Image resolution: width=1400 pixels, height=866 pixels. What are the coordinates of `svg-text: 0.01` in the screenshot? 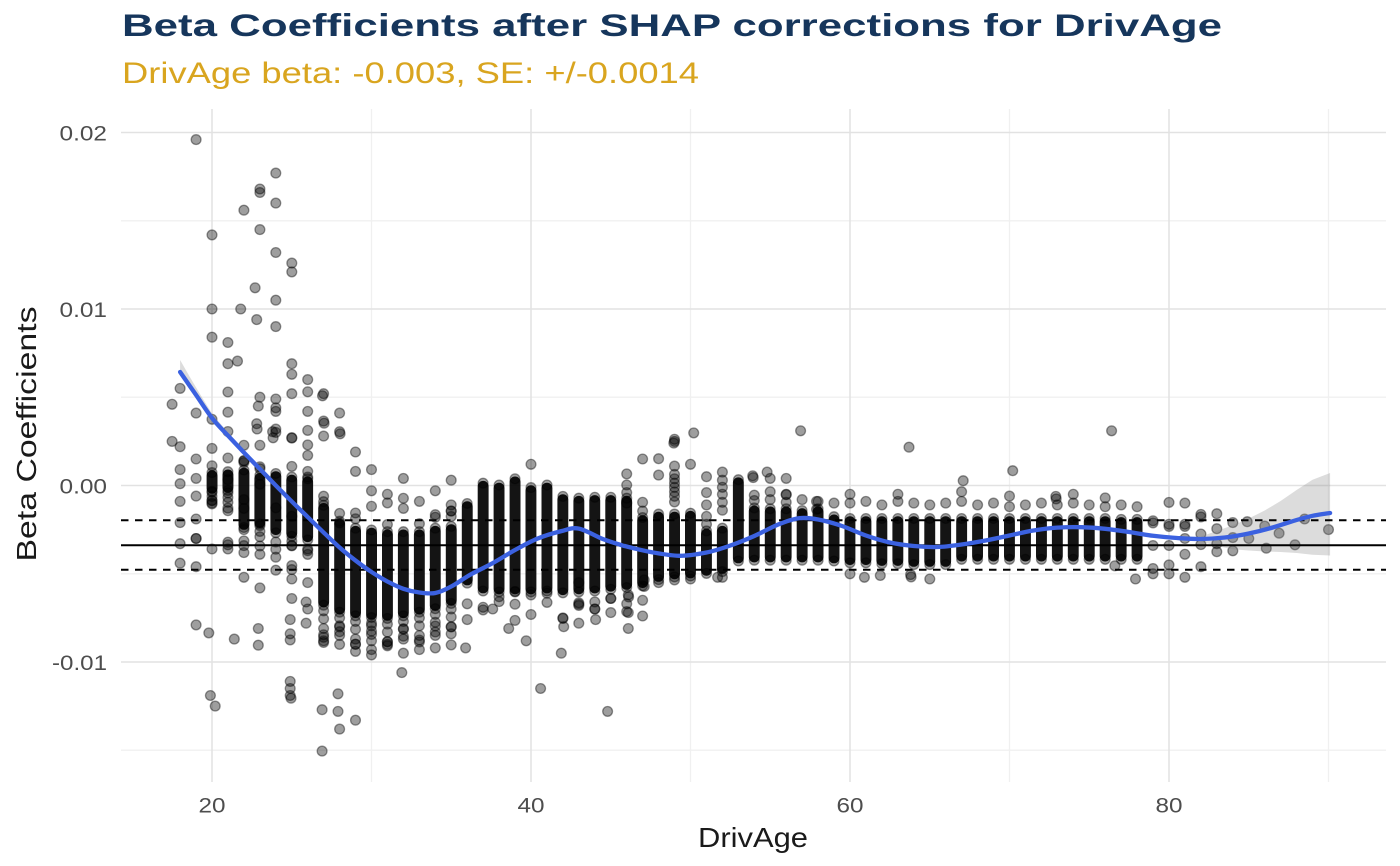 It's located at (84, 310).